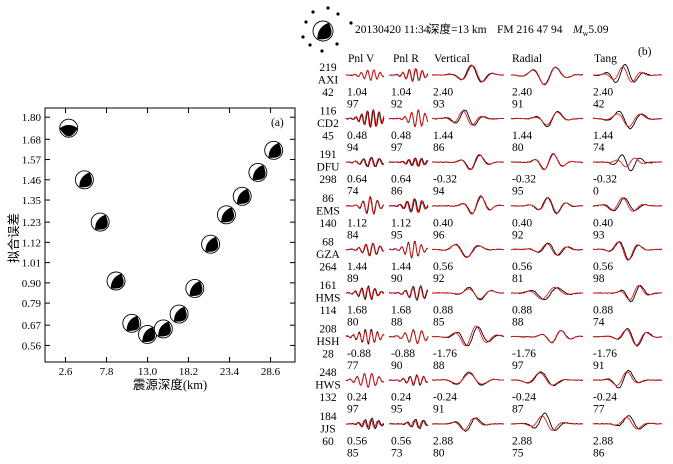 The image size is (673, 464). What do you see at coordinates (328, 137) in the screenshot?
I see `station-azimuth: 45` at bounding box center [328, 137].